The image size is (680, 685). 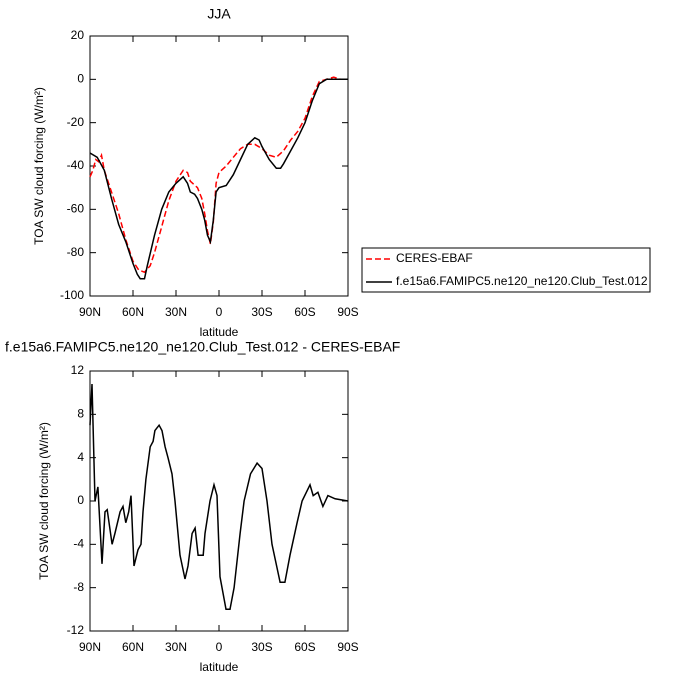 What do you see at coordinates (219, 14) in the screenshot?
I see `chart-title: JJA` at bounding box center [219, 14].